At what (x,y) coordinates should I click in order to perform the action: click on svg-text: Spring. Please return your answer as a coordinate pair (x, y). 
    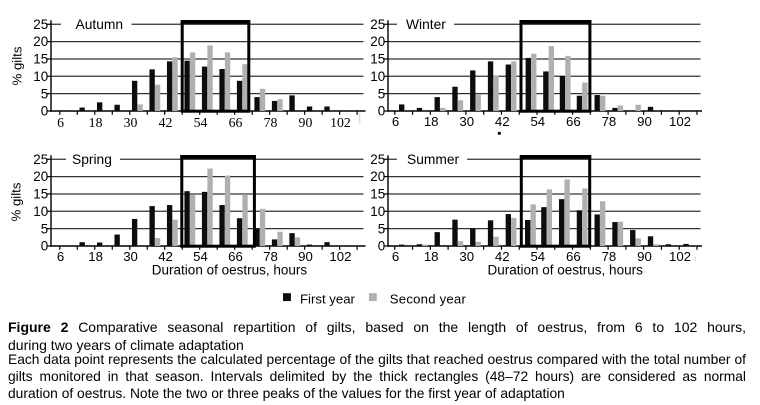
    Looking at the image, I should click on (92, 159).